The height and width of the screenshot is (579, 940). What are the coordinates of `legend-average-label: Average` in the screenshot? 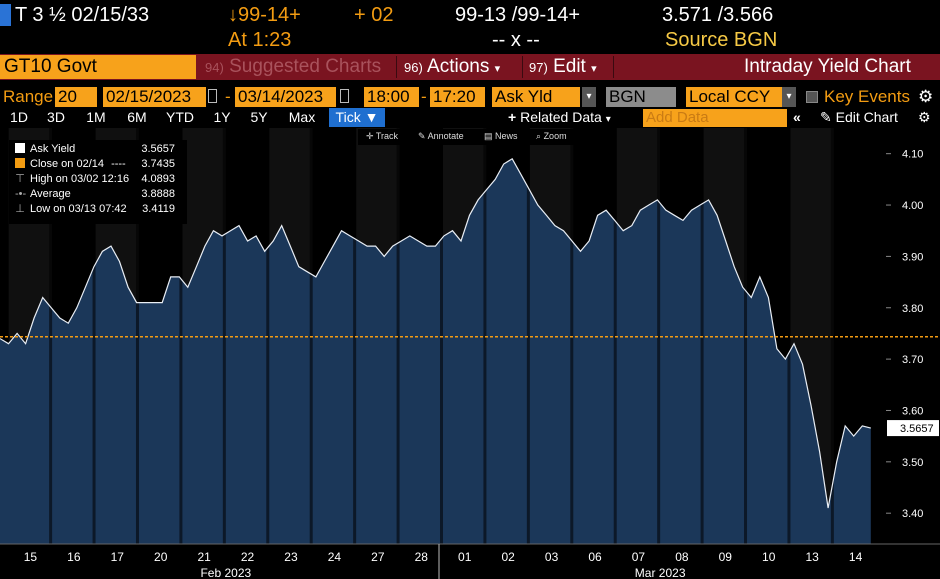 It's located at (50, 194).